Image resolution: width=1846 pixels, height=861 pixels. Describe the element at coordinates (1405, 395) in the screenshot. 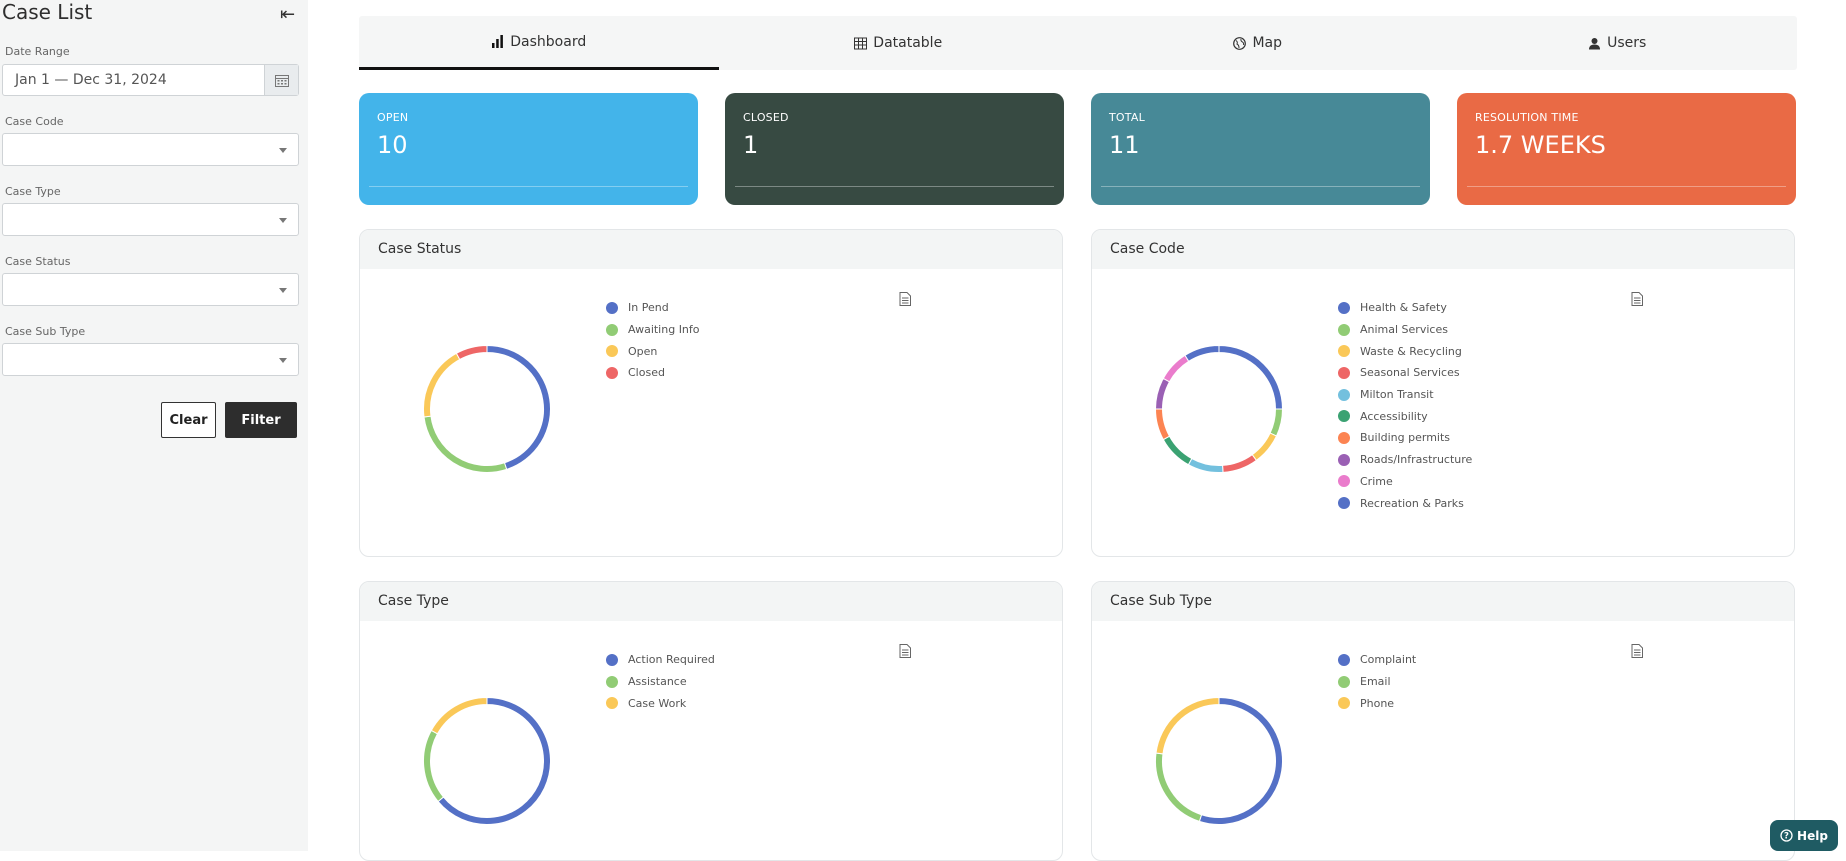

I see `legend-item-milton-transit: Milton Transit` at that location.